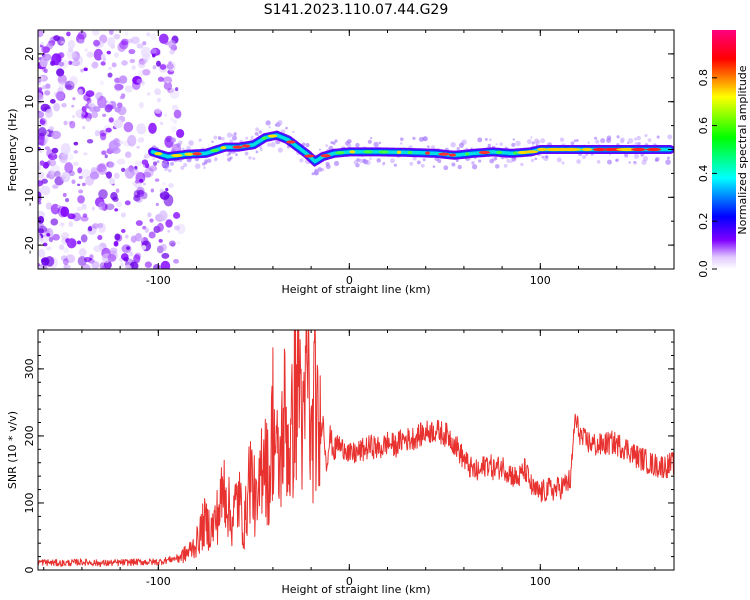  Describe the element at coordinates (29, 435) in the screenshot. I see `y-tick-label: 200` at that location.